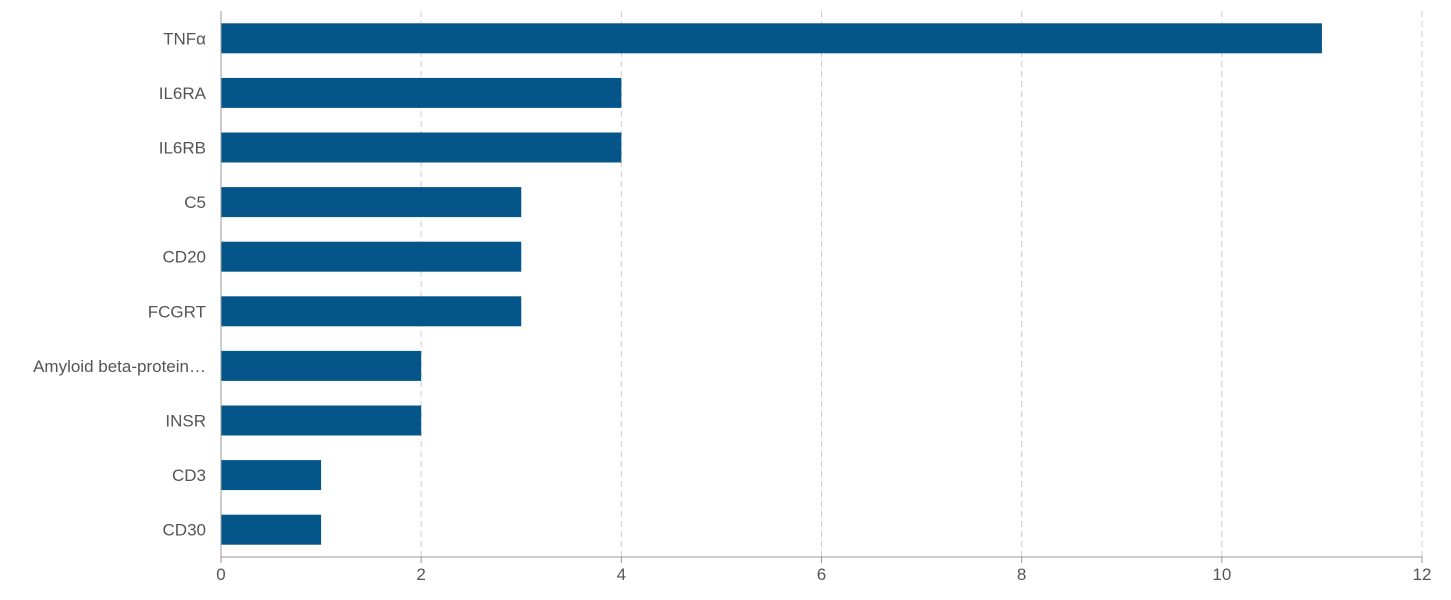 This screenshot has width=1451, height=600. Describe the element at coordinates (621, 574) in the screenshot. I see `x-tick-label: 4` at that location.